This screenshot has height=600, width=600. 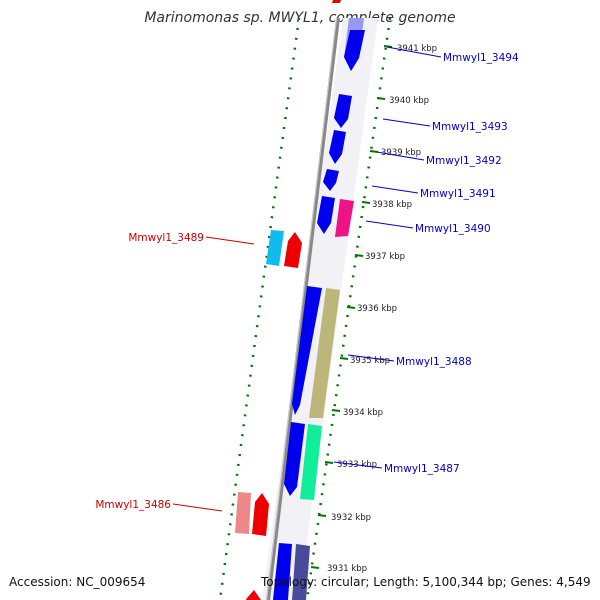 I want to click on scale-label-3941: 3941 kbp, so click(x=417, y=49).